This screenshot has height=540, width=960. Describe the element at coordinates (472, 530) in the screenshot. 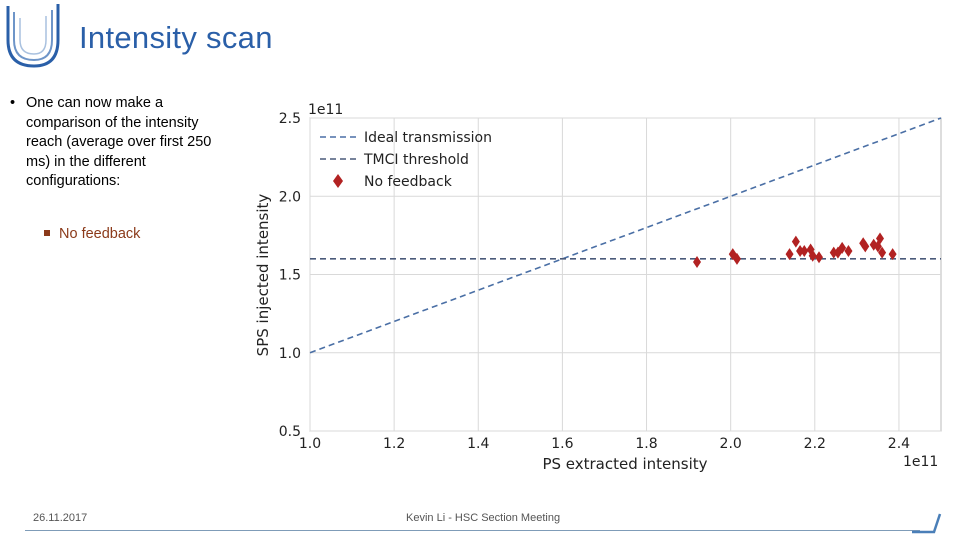

I see `footer-divider` at that location.